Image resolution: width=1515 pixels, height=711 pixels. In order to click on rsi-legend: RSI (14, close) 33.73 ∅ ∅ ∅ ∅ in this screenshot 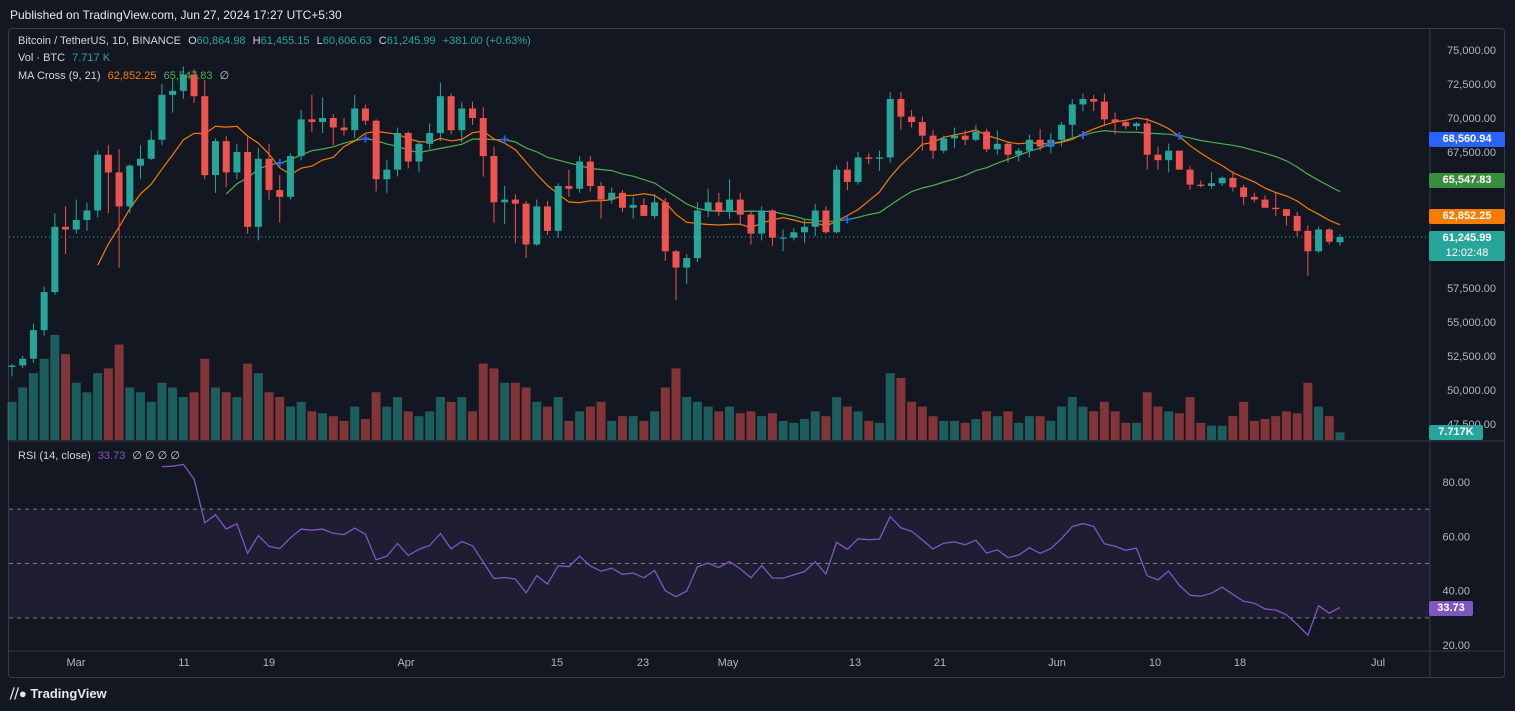, I will do `click(101, 455)`.